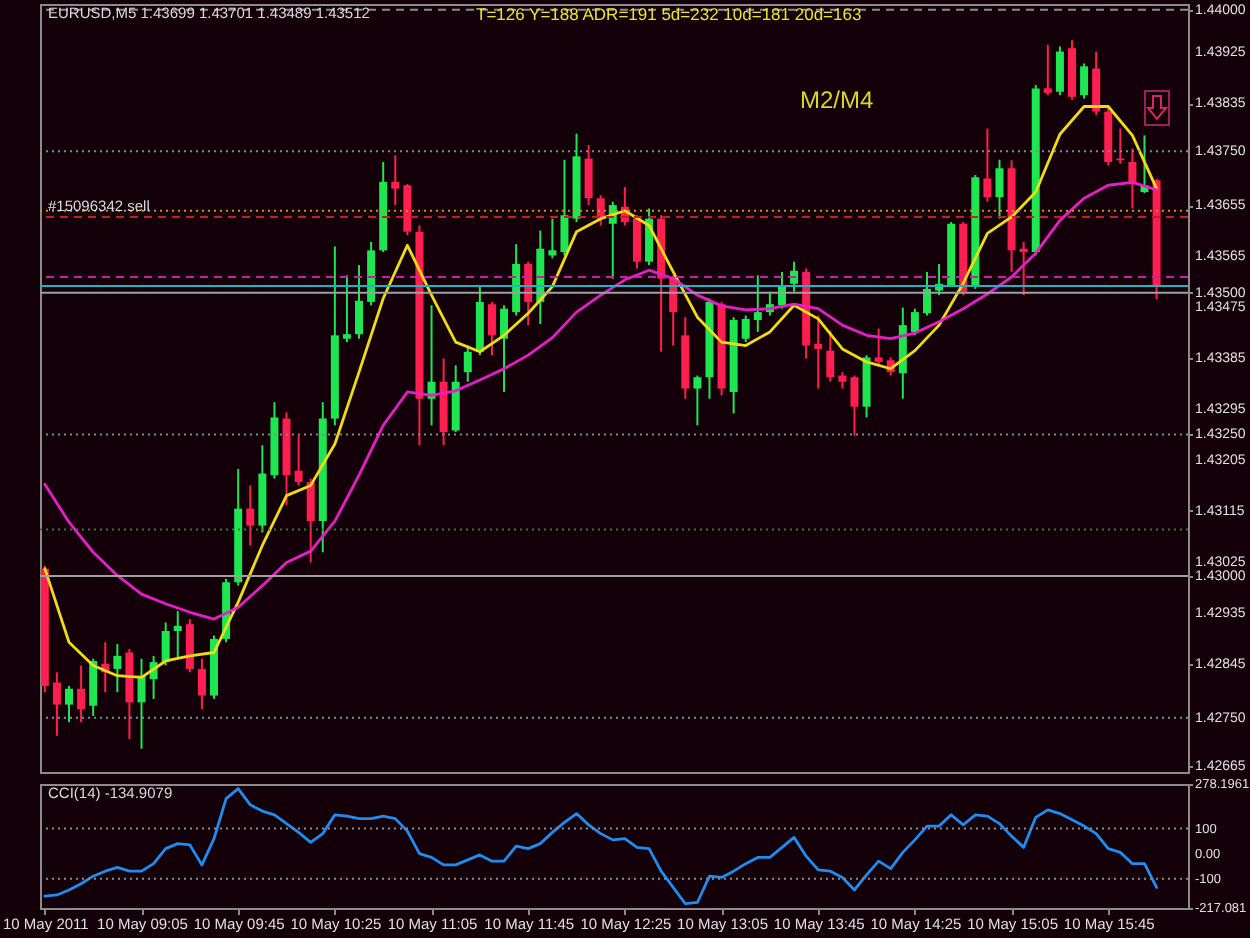 This screenshot has width=1250, height=938. What do you see at coordinates (669, 14) in the screenshot?
I see `annotation: T=126 Y=188 ADR=191 5d=232 10d=181 20d=163` at bounding box center [669, 14].